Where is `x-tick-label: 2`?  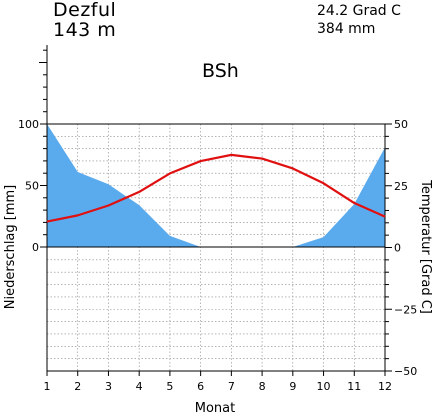
x-tick-label: 2 is located at coordinates (77, 386).